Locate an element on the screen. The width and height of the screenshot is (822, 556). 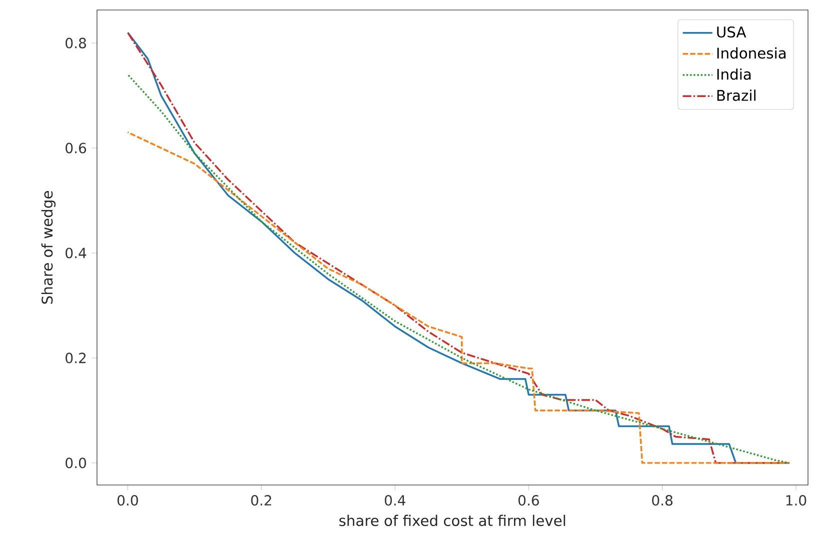
x-tick-label: 1.0 is located at coordinates (796, 500).